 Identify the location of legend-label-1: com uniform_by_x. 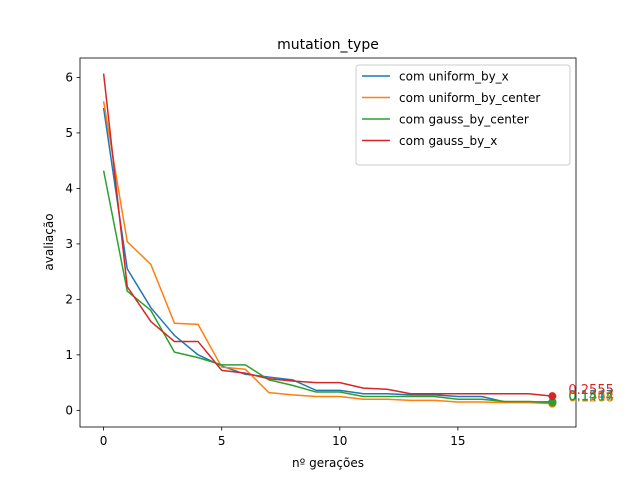
(454, 77).